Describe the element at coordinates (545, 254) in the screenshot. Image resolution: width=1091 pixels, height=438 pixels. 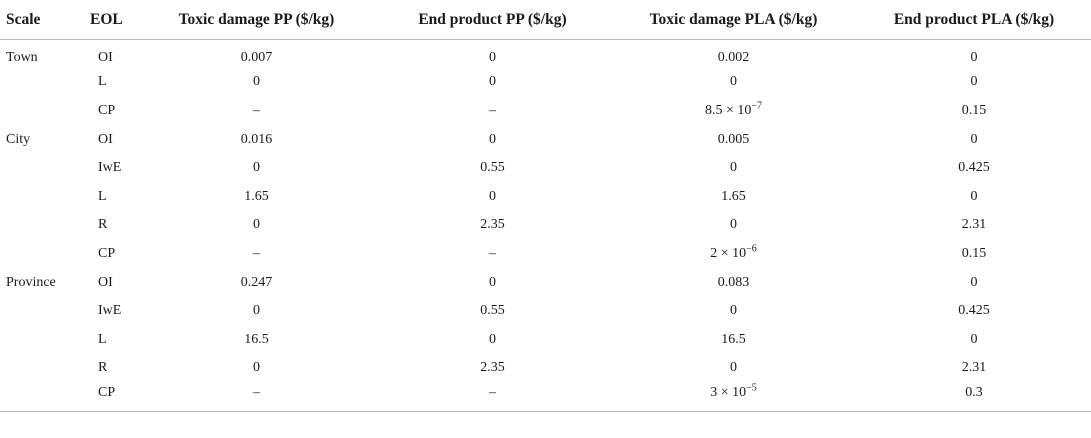
I see `table-row: CP – – 2 × 10−6 0.15` at that location.